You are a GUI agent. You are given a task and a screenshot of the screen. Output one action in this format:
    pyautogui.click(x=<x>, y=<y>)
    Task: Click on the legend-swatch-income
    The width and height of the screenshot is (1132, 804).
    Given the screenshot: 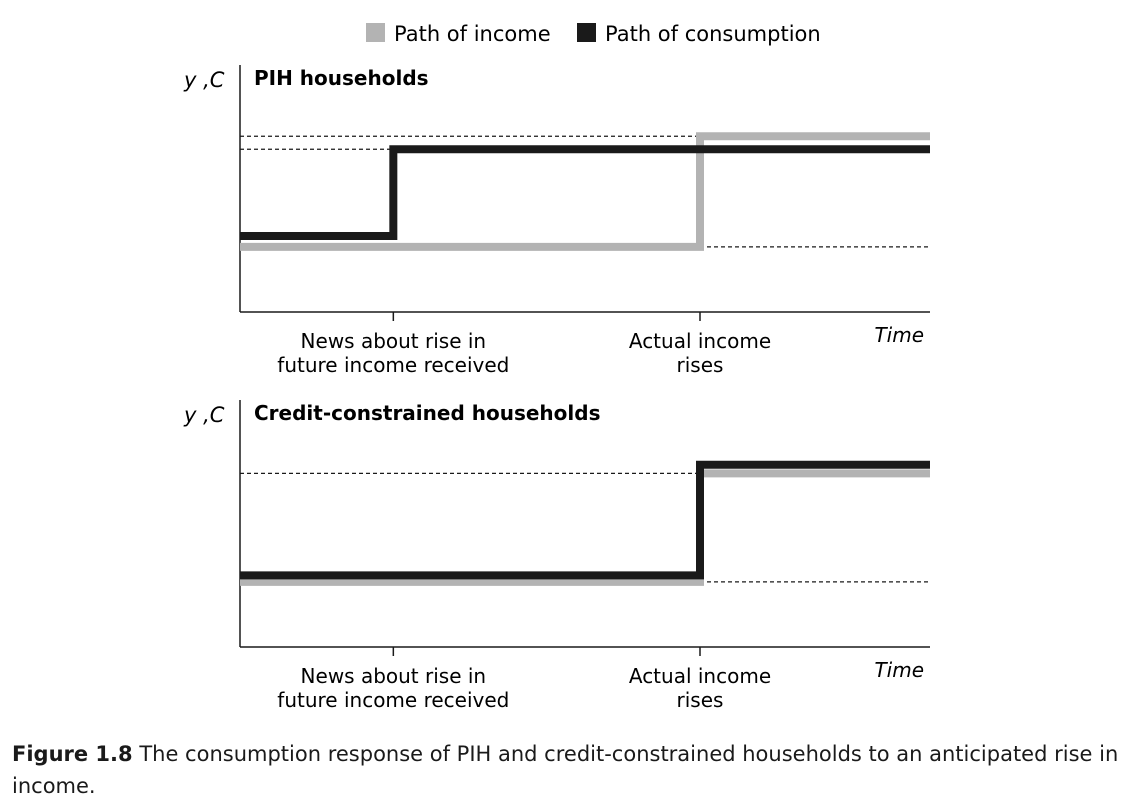 What is the action you would take?
    pyautogui.click(x=375, y=32)
    